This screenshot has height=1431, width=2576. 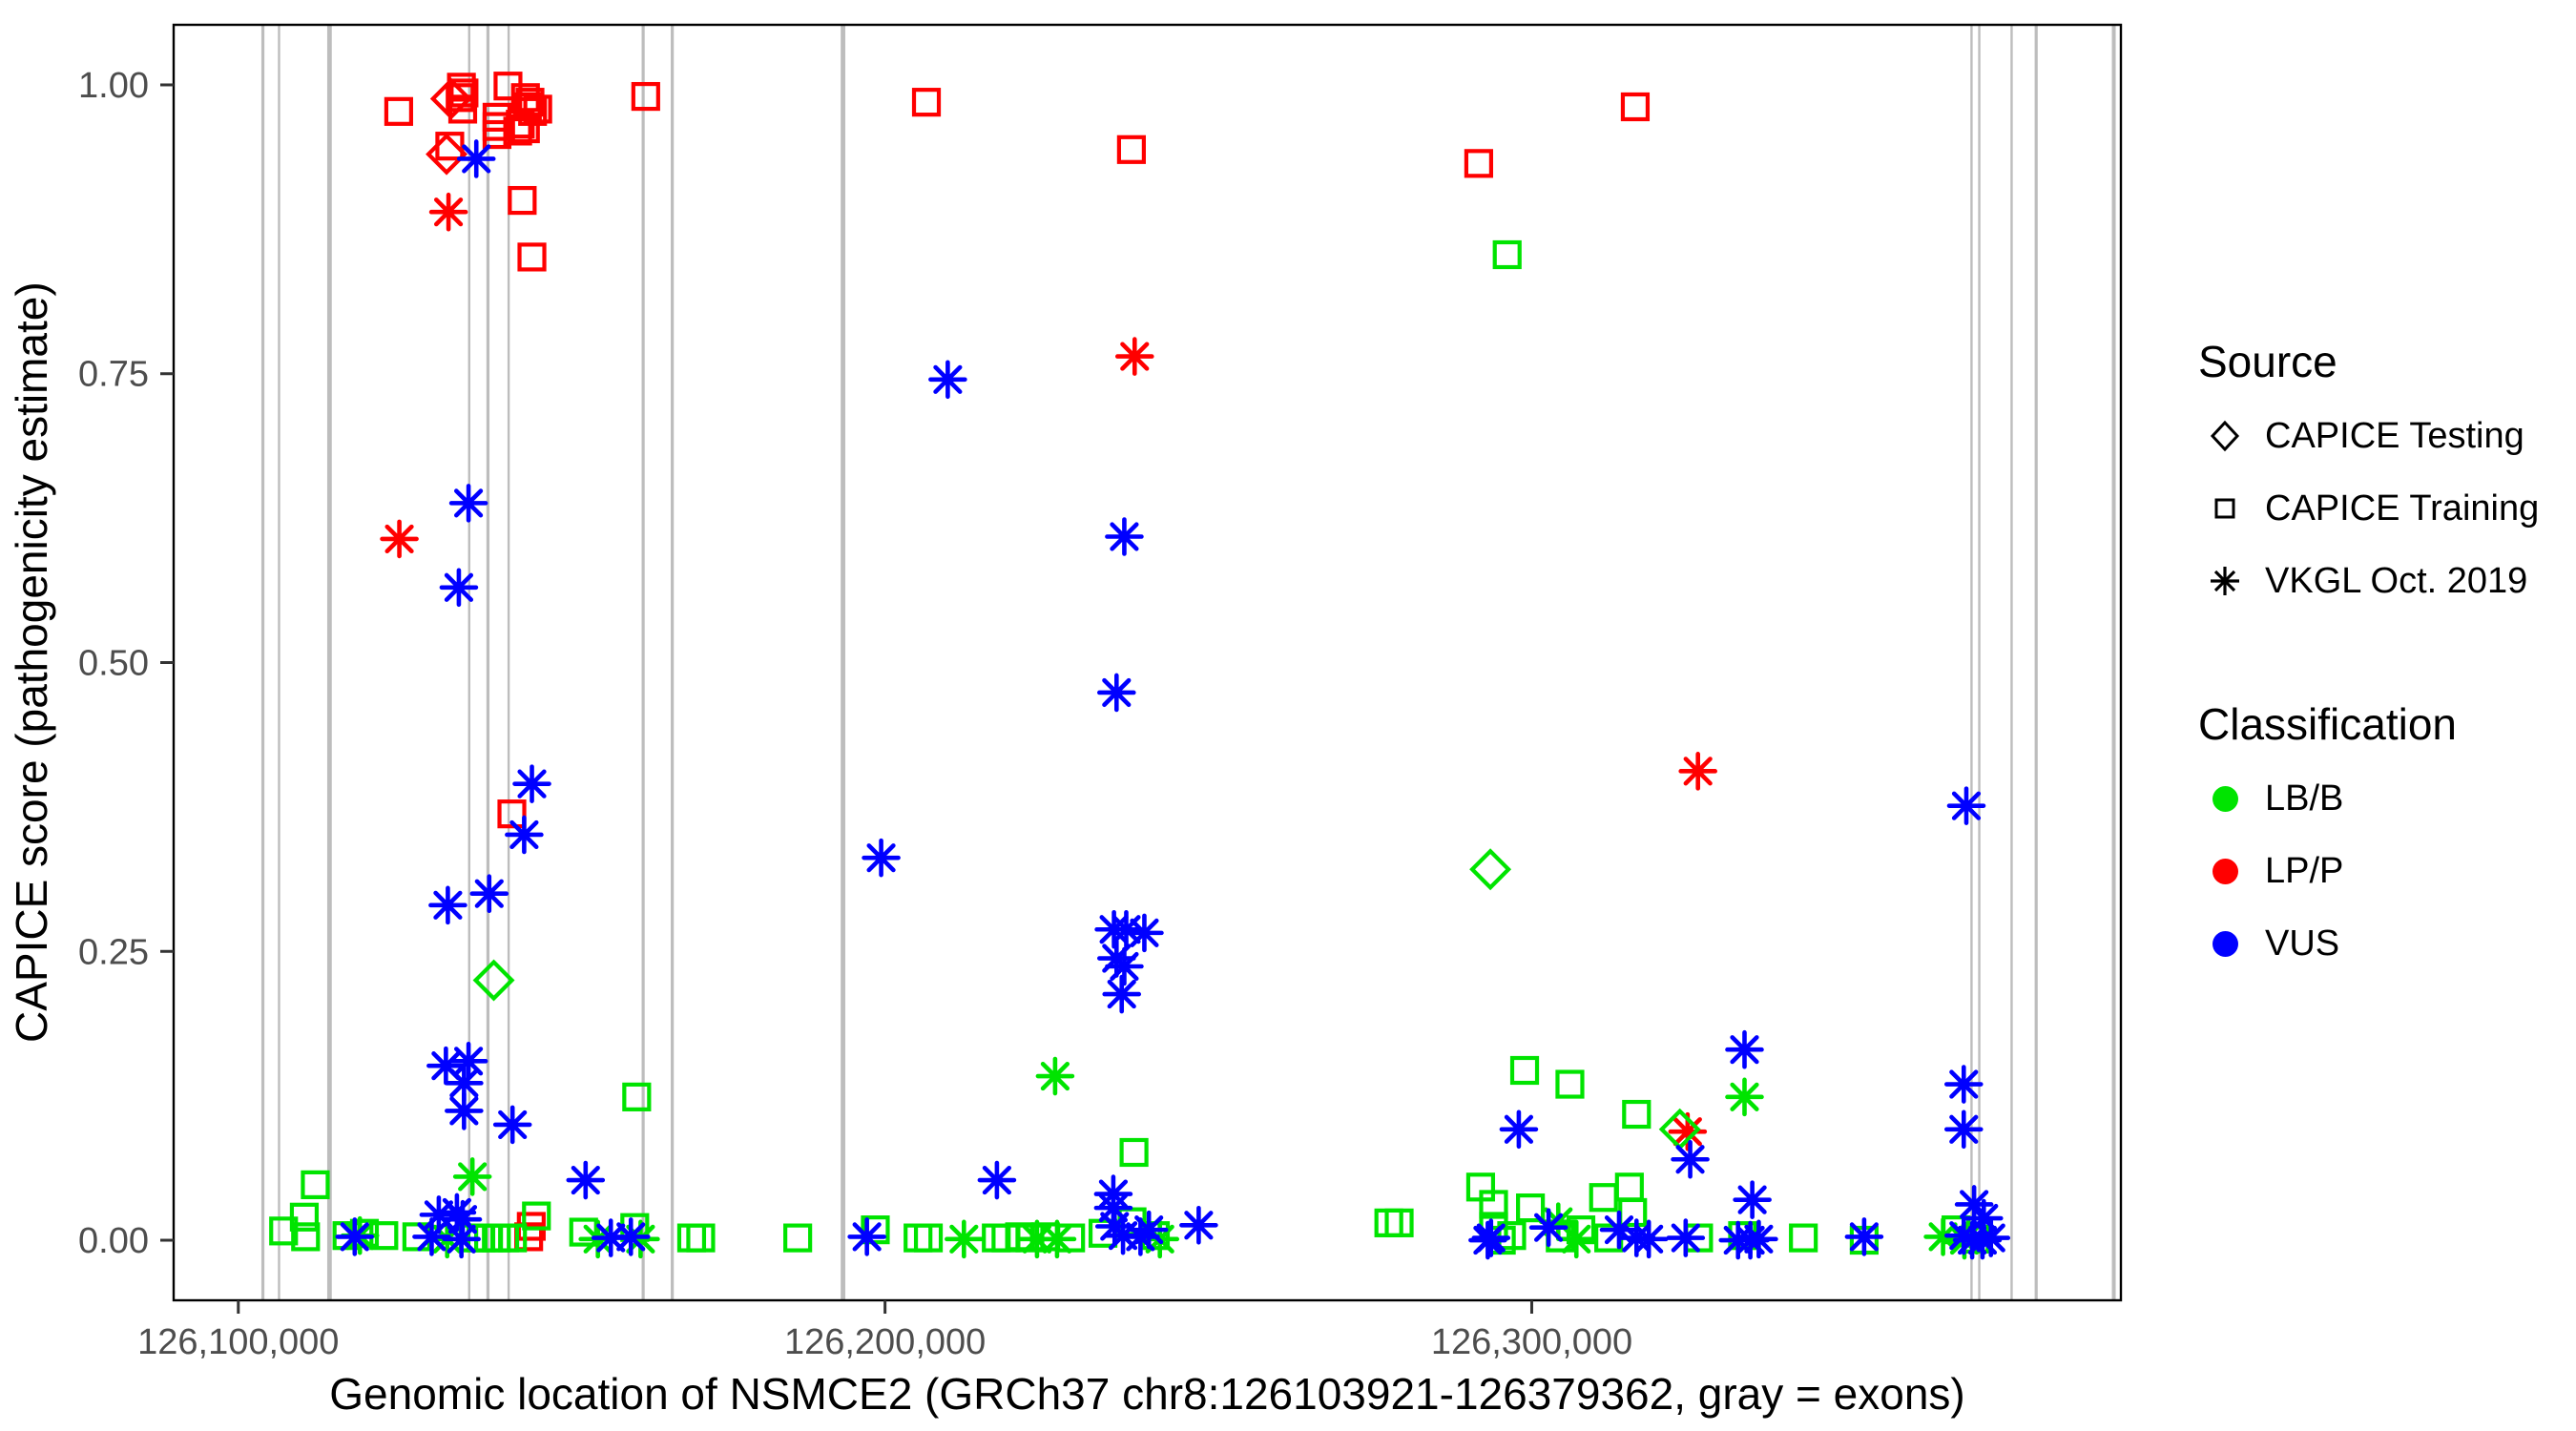 I want to click on legend-item-vus: VUS, so click(x=2384, y=943).